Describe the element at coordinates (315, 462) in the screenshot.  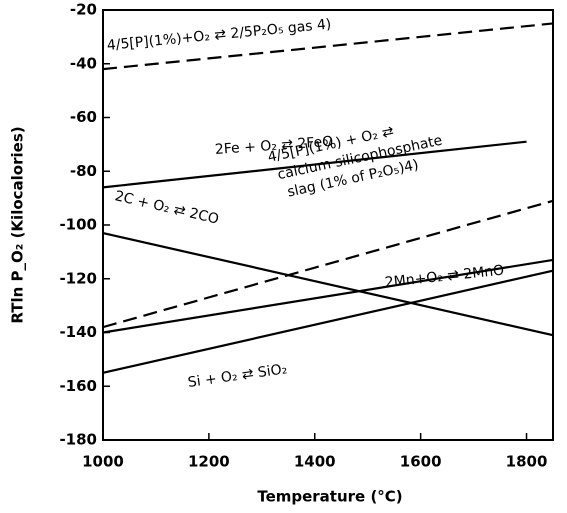
I see `x-tick-label: 1400` at that location.